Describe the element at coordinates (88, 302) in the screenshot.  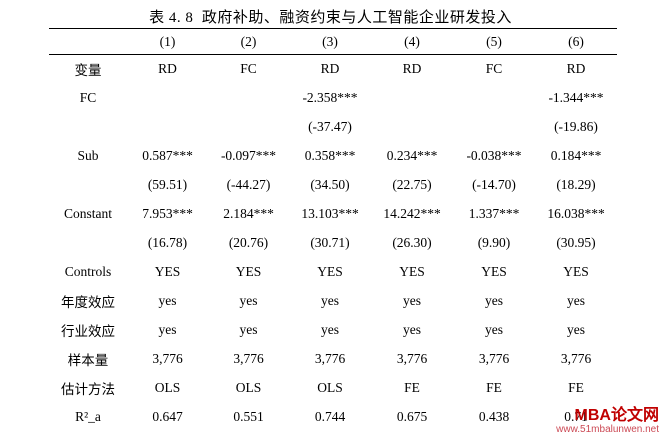
I see `row-label: 年度效应` at that location.